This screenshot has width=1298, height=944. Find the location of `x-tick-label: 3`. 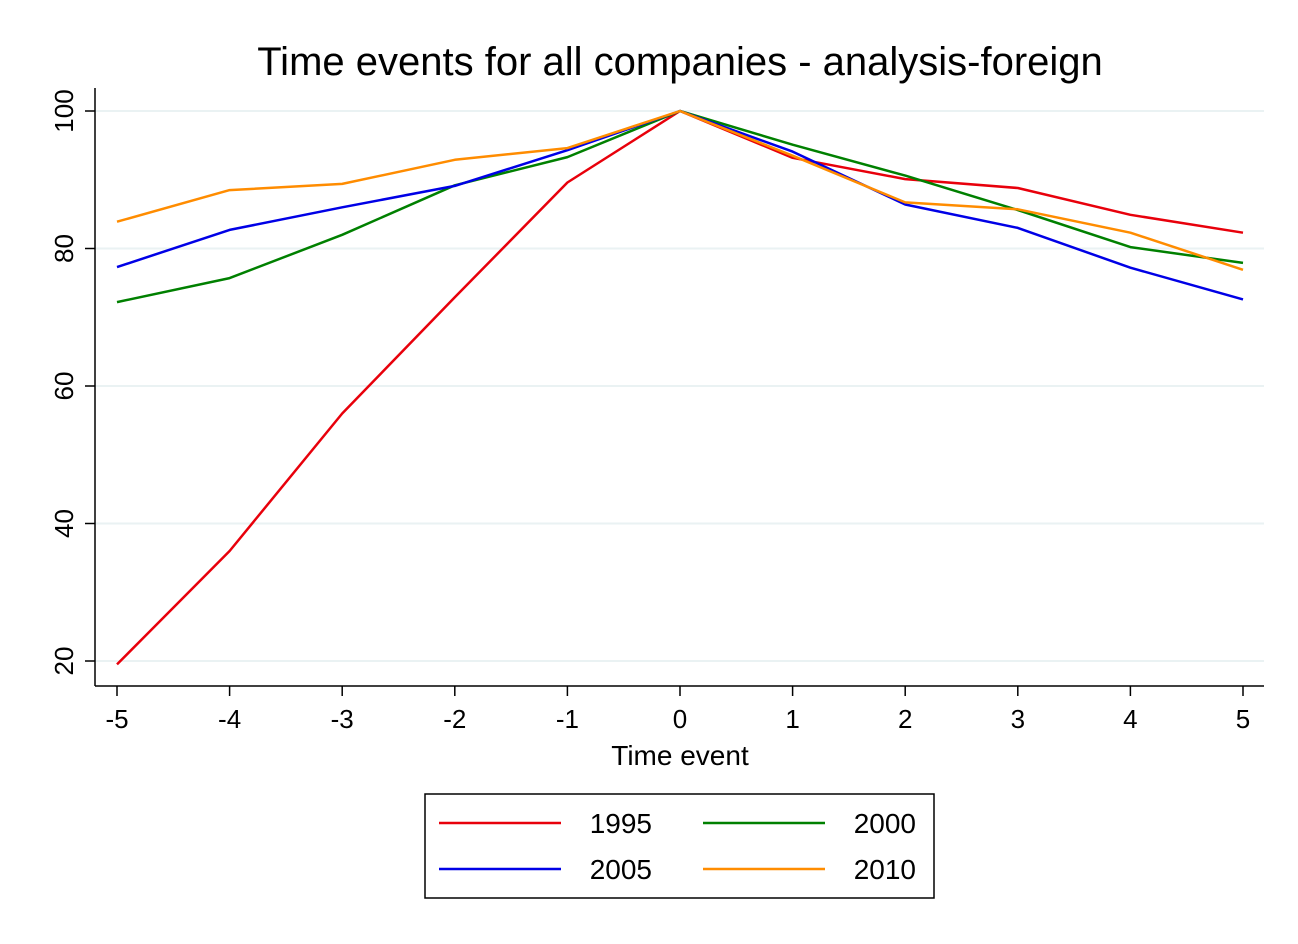

x-tick-label: 3 is located at coordinates (1018, 719).